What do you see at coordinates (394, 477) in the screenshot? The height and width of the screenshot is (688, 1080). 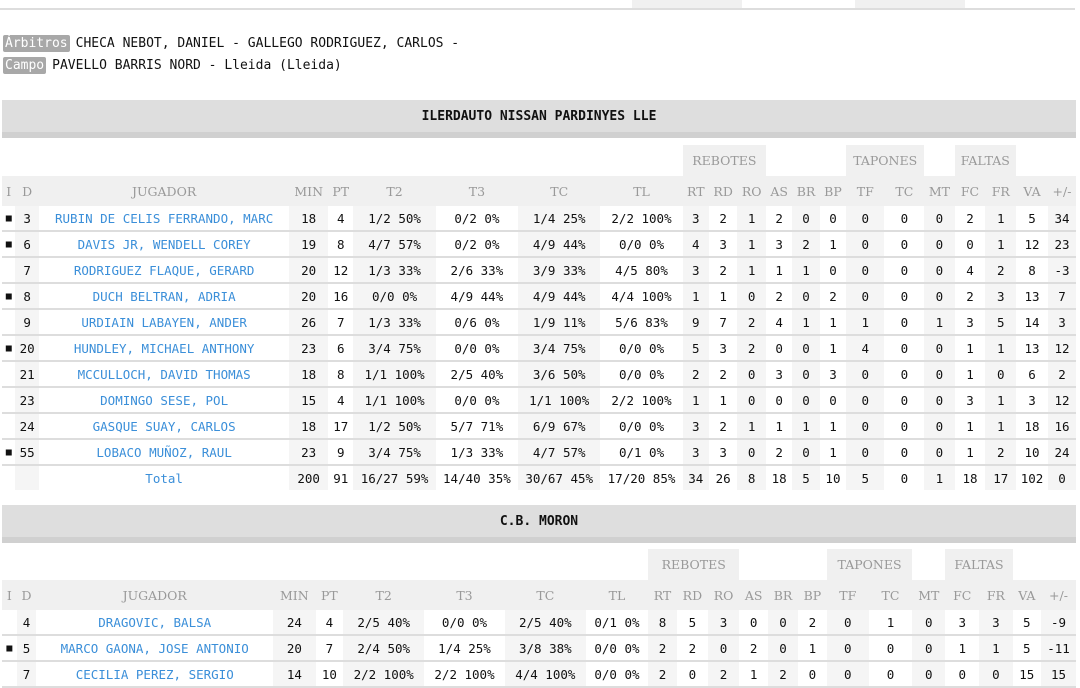 I see `stat-cell: 16/27 59%` at bounding box center [394, 477].